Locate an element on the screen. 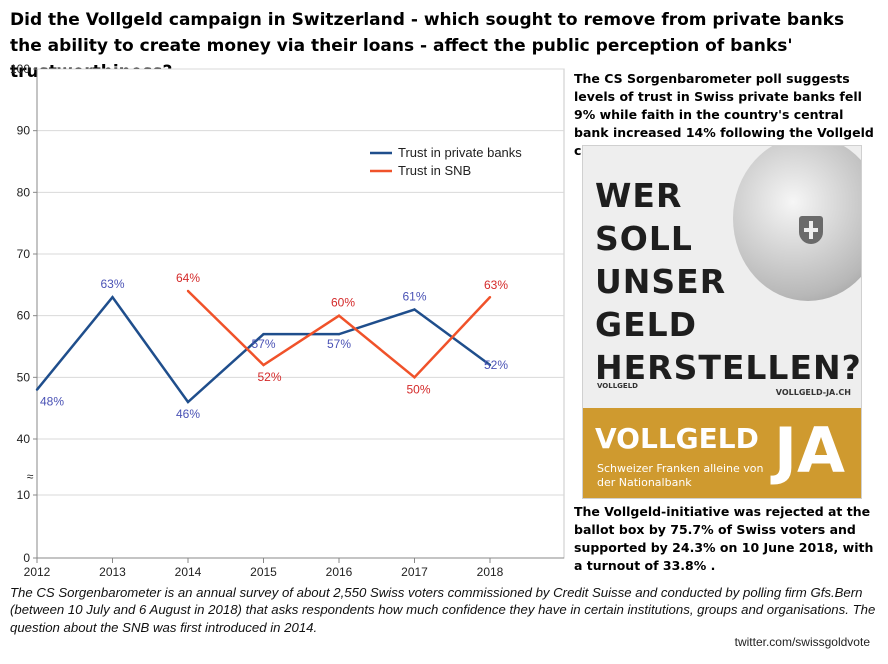 This screenshot has height=664, width=888. data-label: 64% is located at coordinates (188, 278).